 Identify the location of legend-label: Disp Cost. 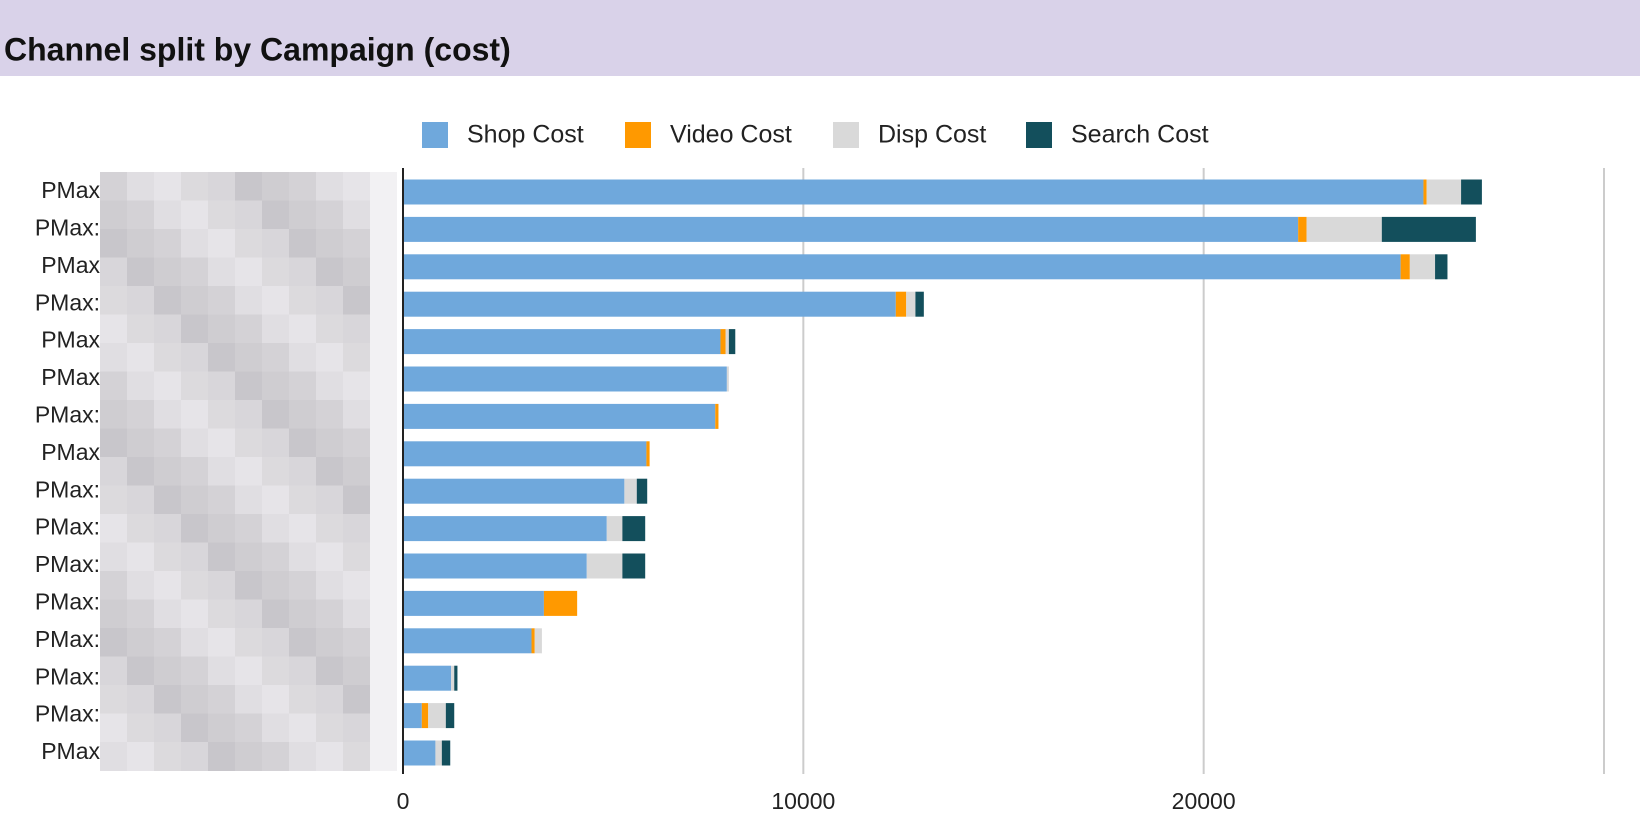
(932, 135).